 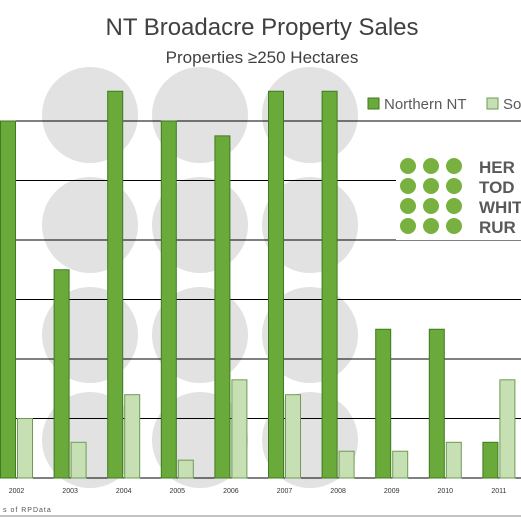 What do you see at coordinates (446, 491) in the screenshot?
I see `x-tick-label: 2010` at bounding box center [446, 491].